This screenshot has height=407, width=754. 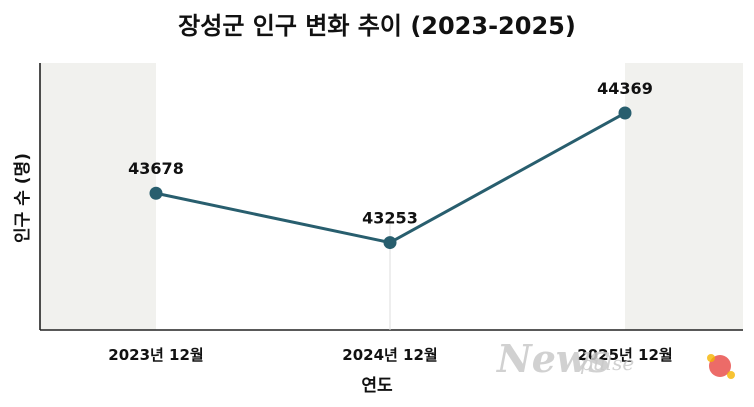 What do you see at coordinates (155, 355) in the screenshot?
I see `x-tick-label-1: 2023년 12월` at bounding box center [155, 355].